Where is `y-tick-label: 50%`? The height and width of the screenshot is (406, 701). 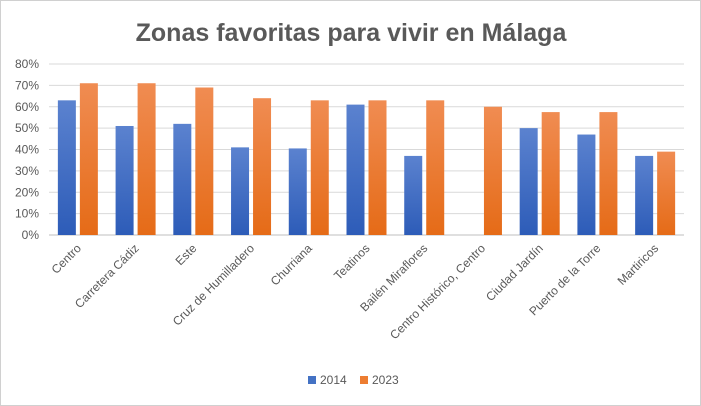 y-tick-label: 50% is located at coordinates (27, 128).